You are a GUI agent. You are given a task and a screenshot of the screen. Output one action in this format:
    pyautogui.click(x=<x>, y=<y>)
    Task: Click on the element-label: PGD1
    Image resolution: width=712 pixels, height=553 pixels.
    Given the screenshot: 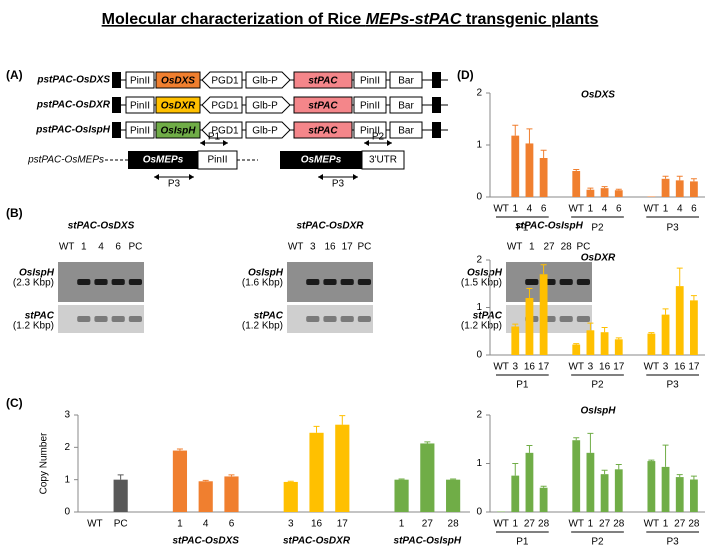 What is the action you would take?
    pyautogui.click(x=225, y=81)
    